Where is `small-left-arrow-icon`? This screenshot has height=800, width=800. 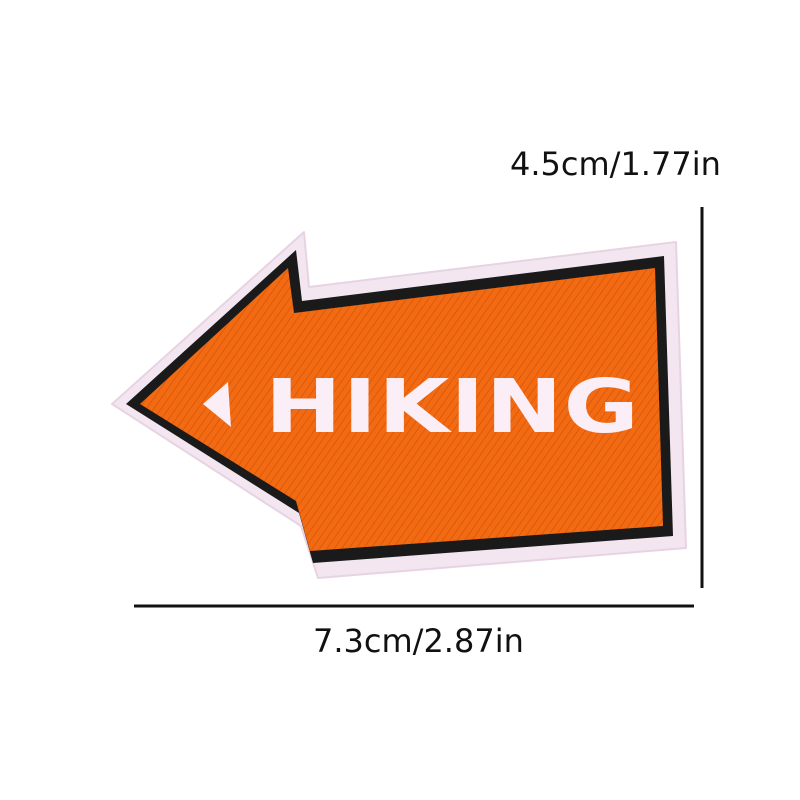
small-left-arrow-icon is located at coordinates (217, 404).